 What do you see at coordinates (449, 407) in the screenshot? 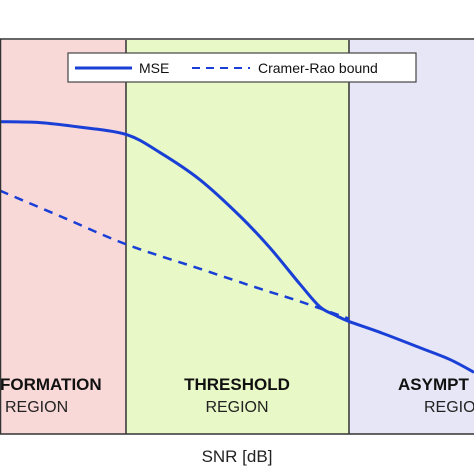
I see `region-subtitle-asymptotic: REGIO` at bounding box center [449, 407].